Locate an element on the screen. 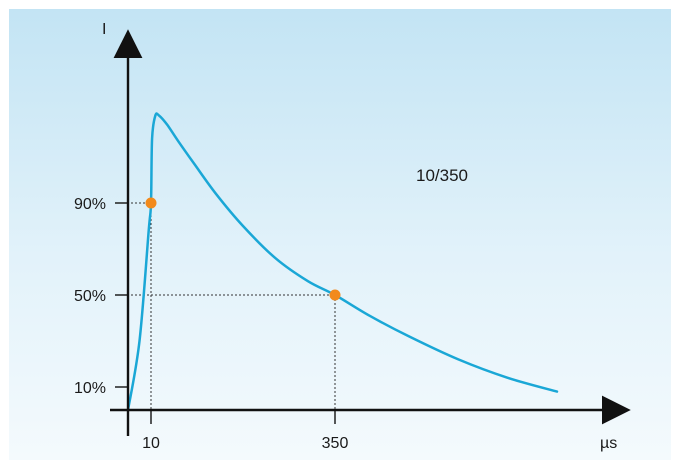 The width and height of the screenshot is (680, 469). y-tick-label-0: 90% is located at coordinates (90, 204).